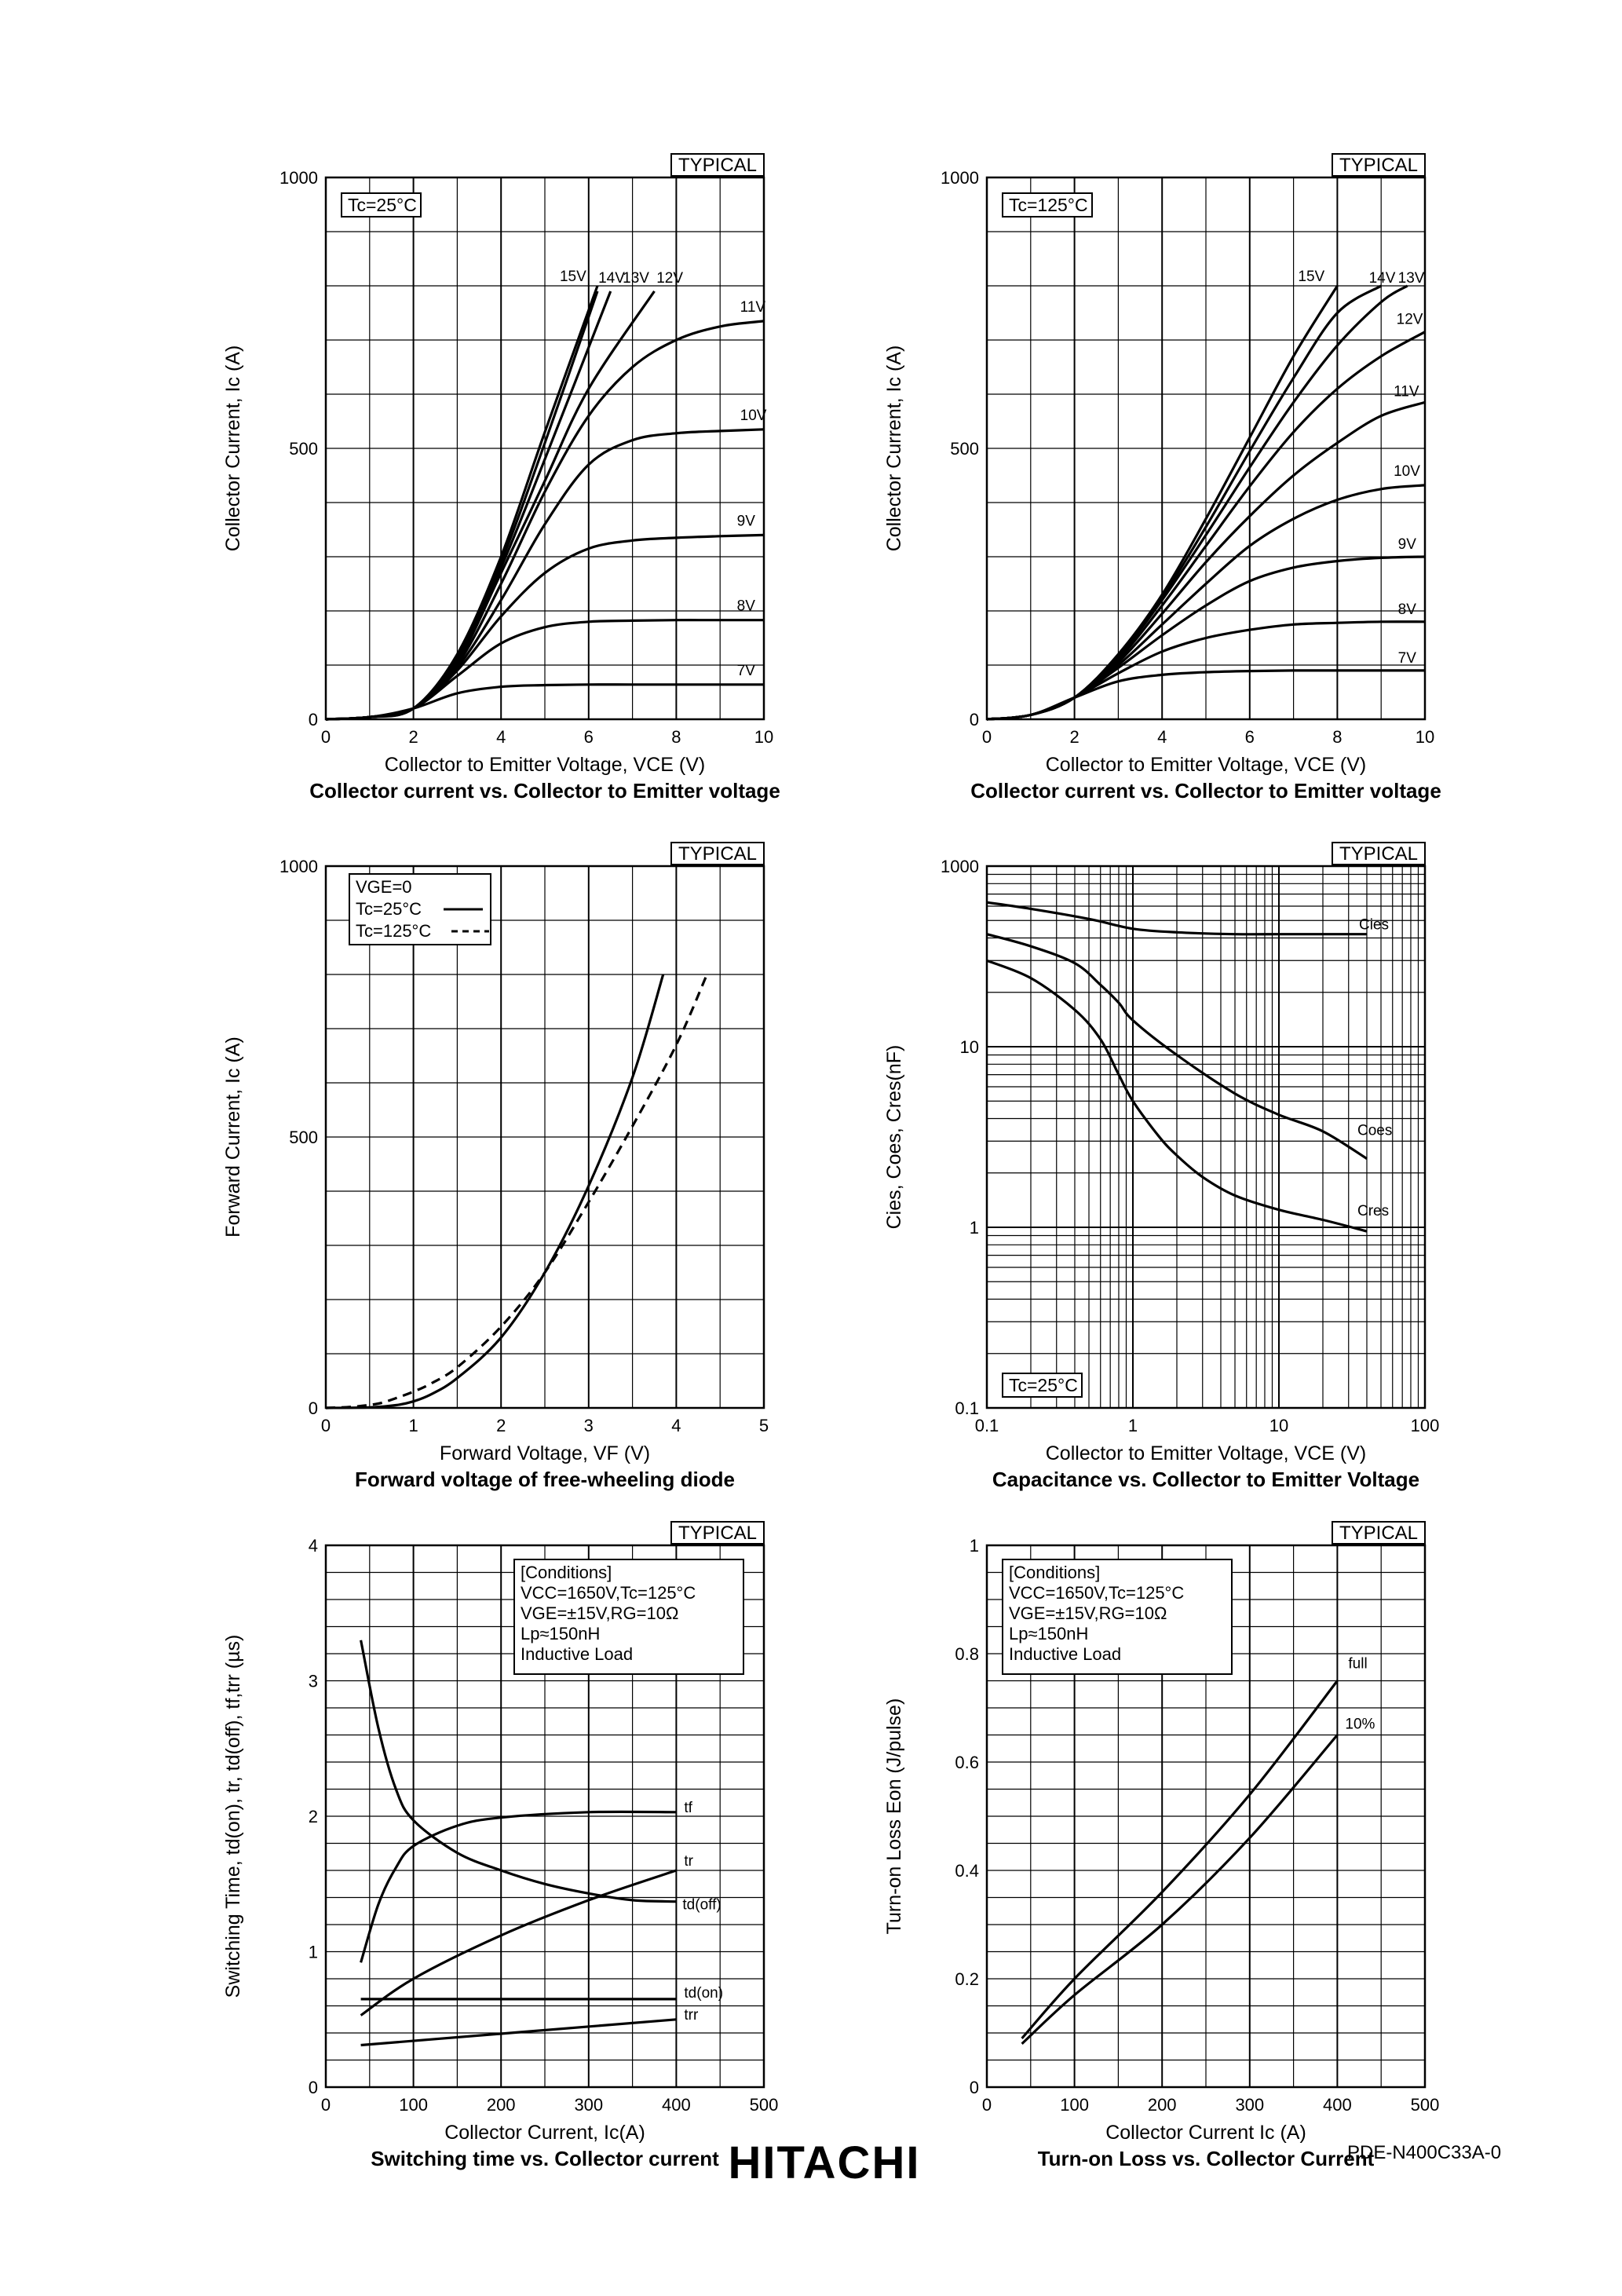 This screenshot has height=2296, width=1622. What do you see at coordinates (701, 1906) in the screenshot?
I see `series-label-td-off: td(off)` at bounding box center [701, 1906].